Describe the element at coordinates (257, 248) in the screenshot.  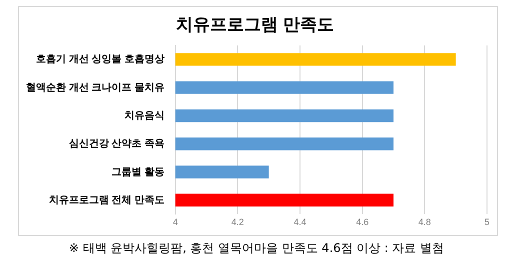
I see `text: ※ 태백 윤박사힐링팜, 홍천 열목어마을 만족도 4.6점 이상 : 자료 별첨` at that location.